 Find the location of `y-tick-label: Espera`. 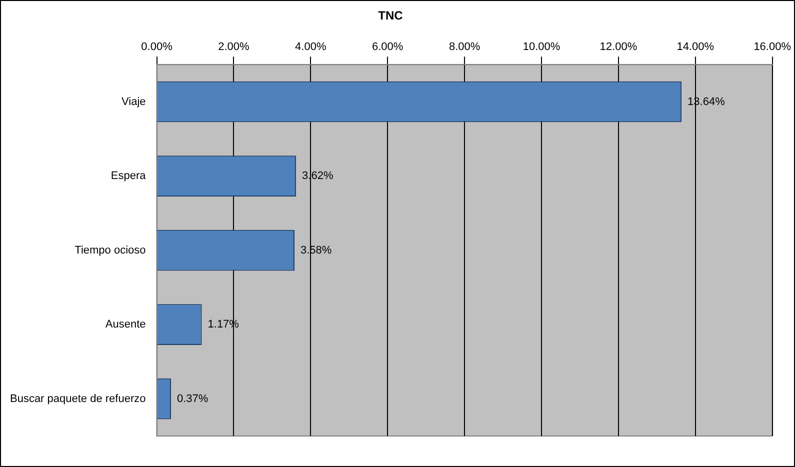

y-tick-label: Espera is located at coordinates (128, 176).